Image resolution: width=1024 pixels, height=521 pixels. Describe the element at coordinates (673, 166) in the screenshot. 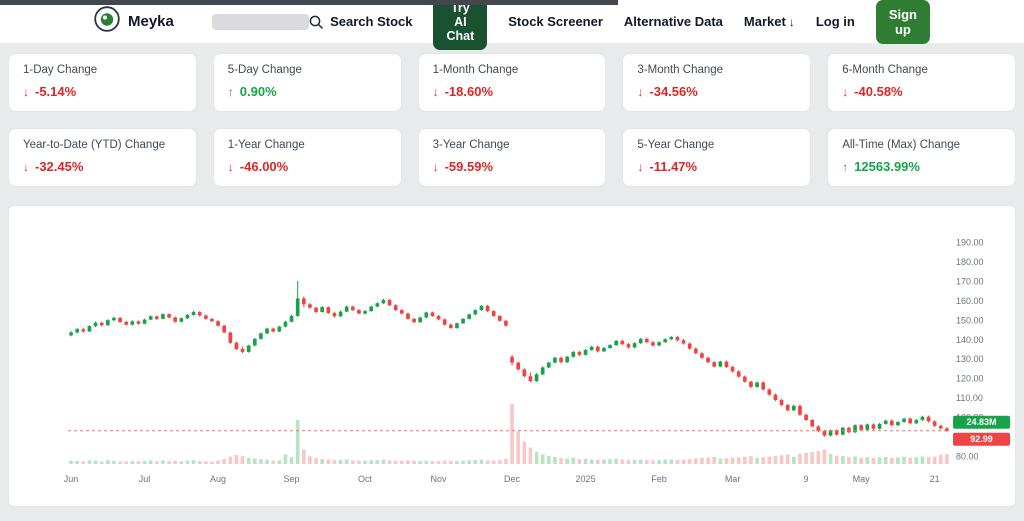

I see `stat-value: -11.47%` at that location.